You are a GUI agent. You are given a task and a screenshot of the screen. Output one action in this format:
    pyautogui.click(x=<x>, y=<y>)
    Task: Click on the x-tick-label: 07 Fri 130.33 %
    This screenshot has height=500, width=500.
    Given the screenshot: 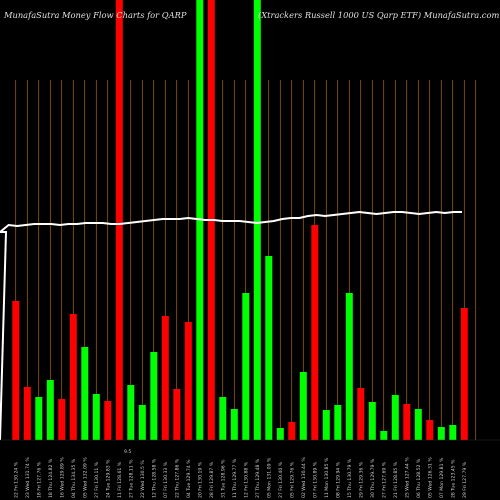 What is the action you would take?
    pyautogui.click(x=166, y=479)
    